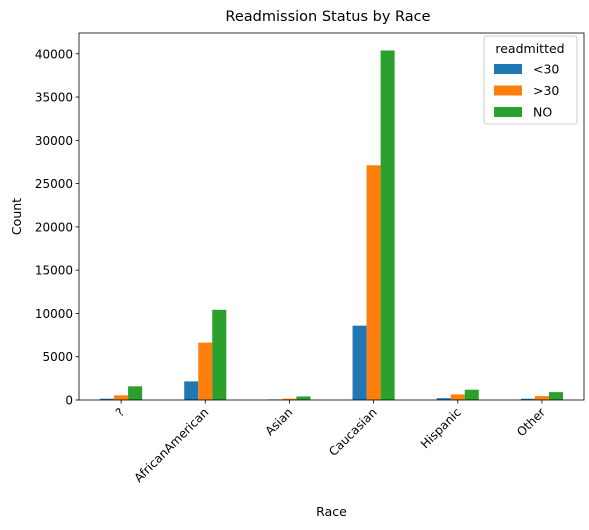 The height and width of the screenshot is (530, 589). What do you see at coordinates (54, 54) in the screenshot?
I see `y-tick-label: 40000` at bounding box center [54, 54].